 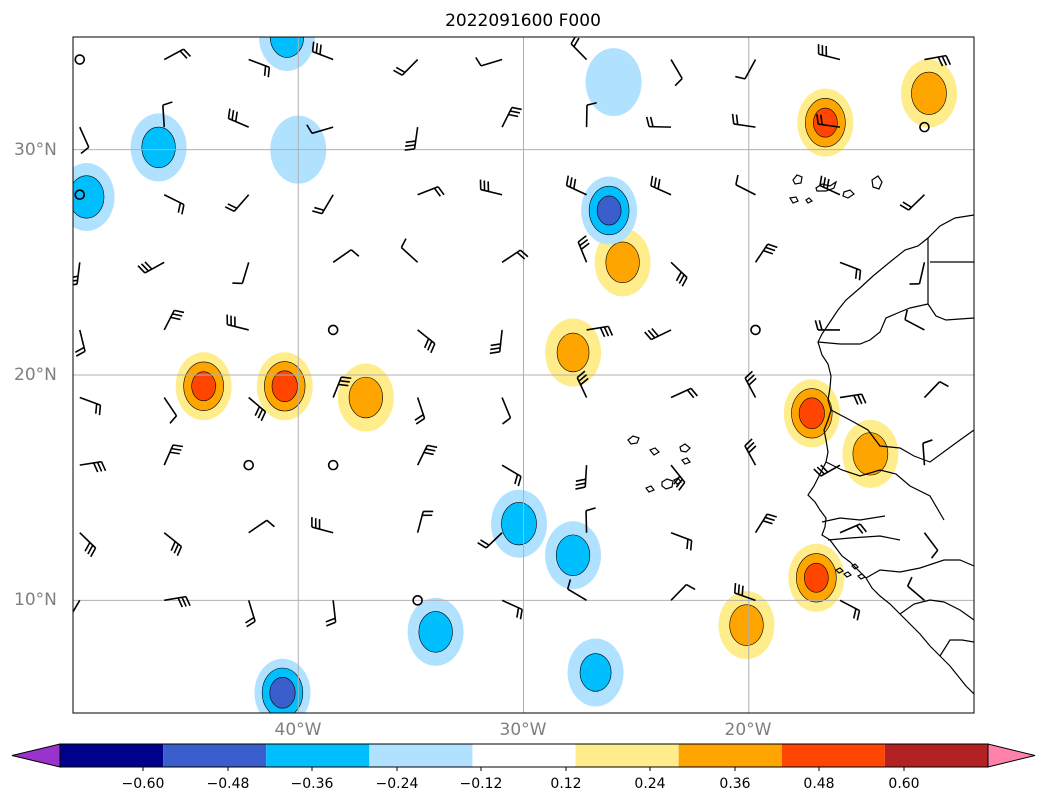 What do you see at coordinates (35, 150) in the screenshot?
I see `lat-label-30n: 30°N` at bounding box center [35, 150].